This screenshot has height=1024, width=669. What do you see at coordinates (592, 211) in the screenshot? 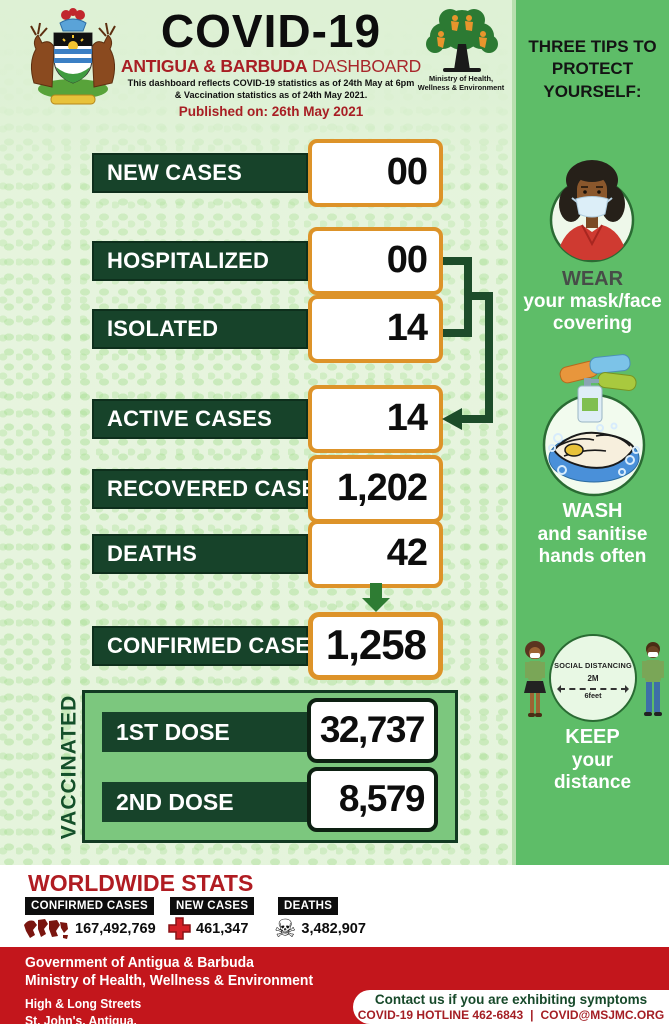
I see `mask-person-icon` at bounding box center [592, 211].